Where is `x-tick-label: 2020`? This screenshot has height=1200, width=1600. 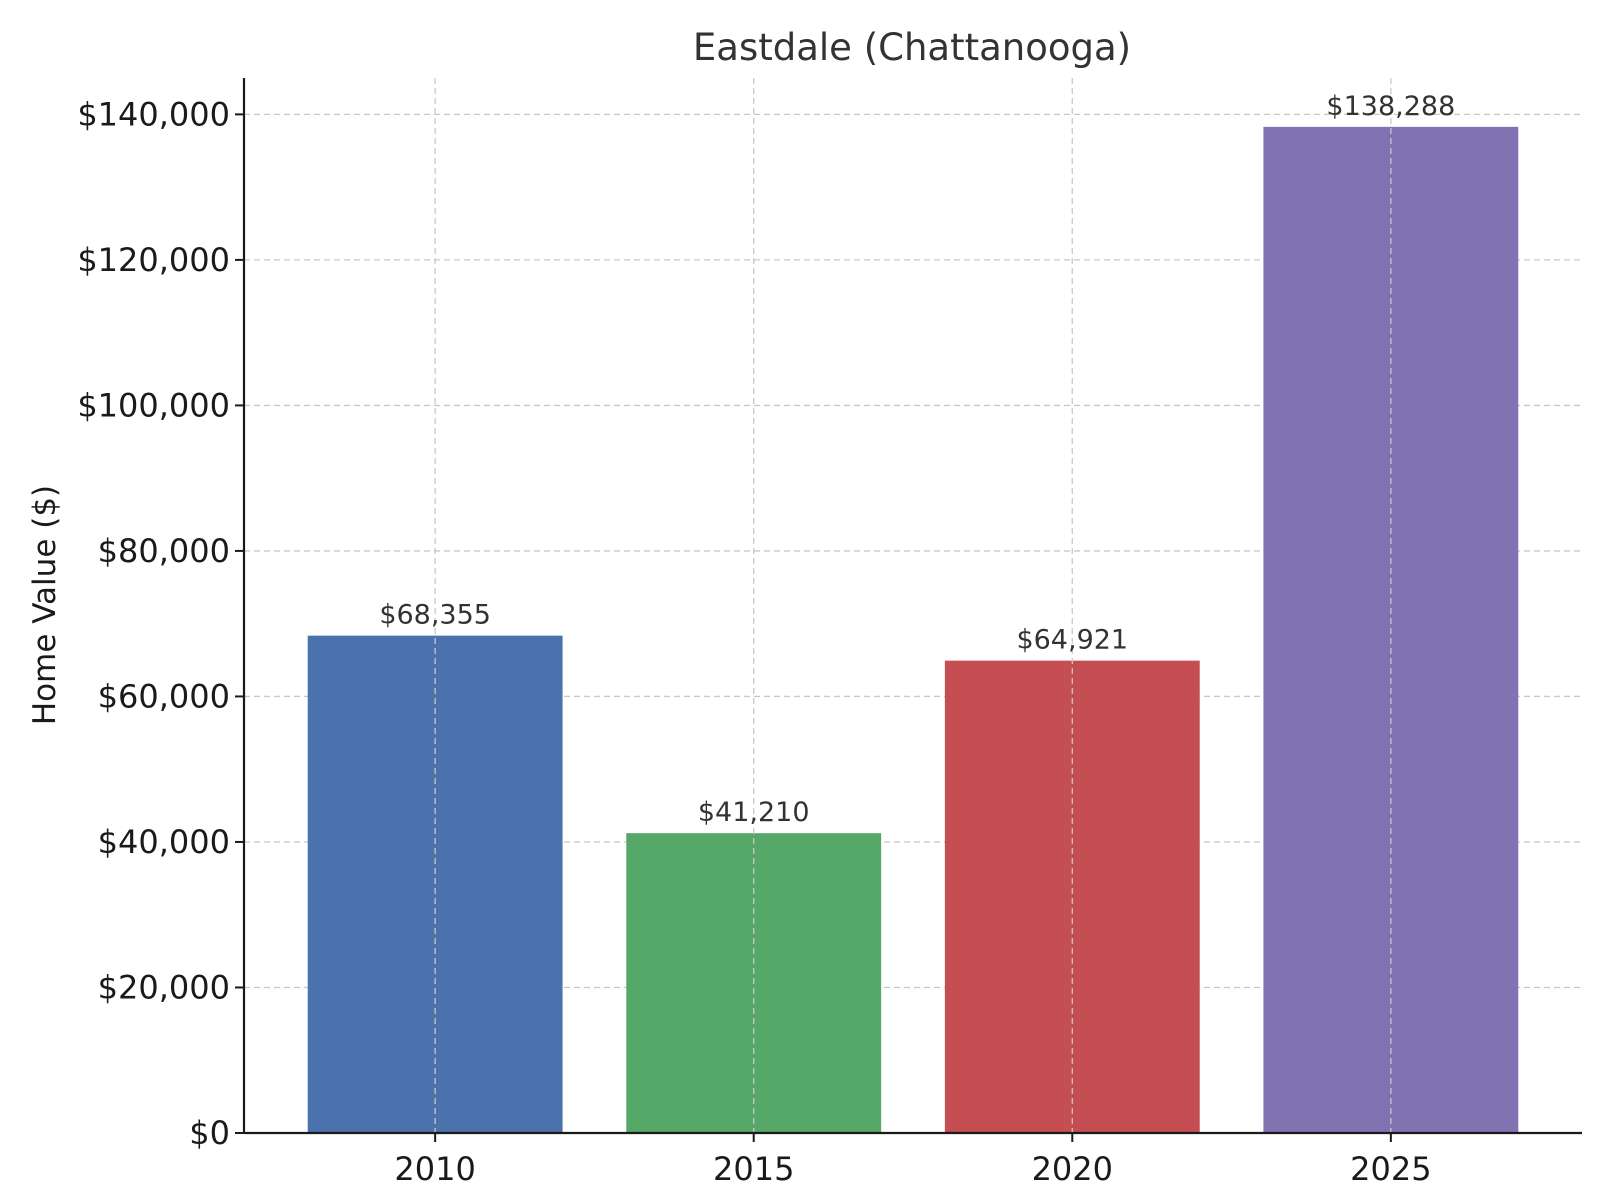
x-tick-label: 2020 is located at coordinates (1072, 1169).